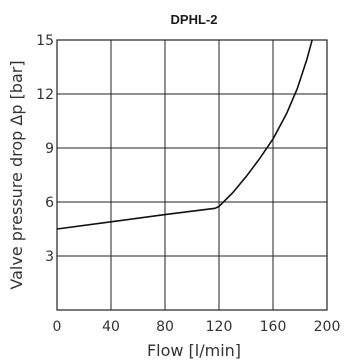 The width and height of the screenshot is (344, 361). What do you see at coordinates (45, 95) in the screenshot?
I see `y-tick-label: 12` at bounding box center [45, 95].